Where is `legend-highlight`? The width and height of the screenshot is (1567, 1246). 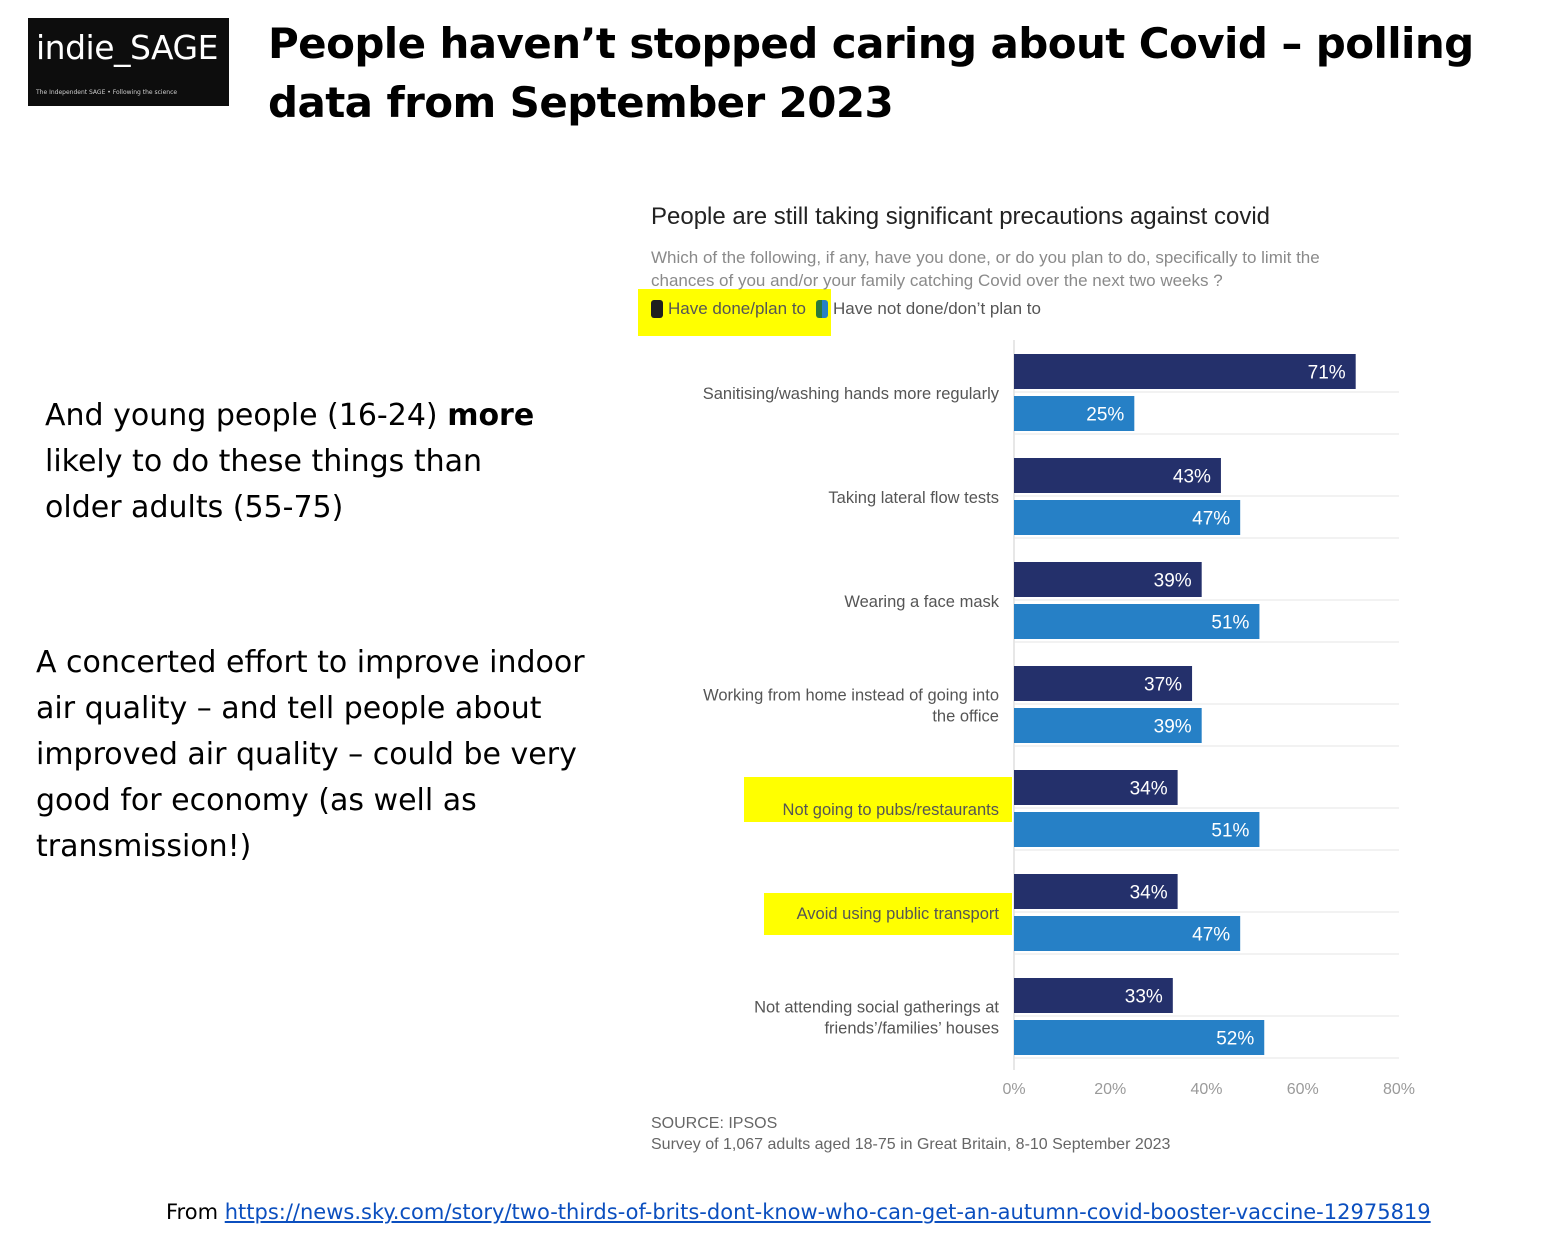
legend-highlight is located at coordinates (734, 312).